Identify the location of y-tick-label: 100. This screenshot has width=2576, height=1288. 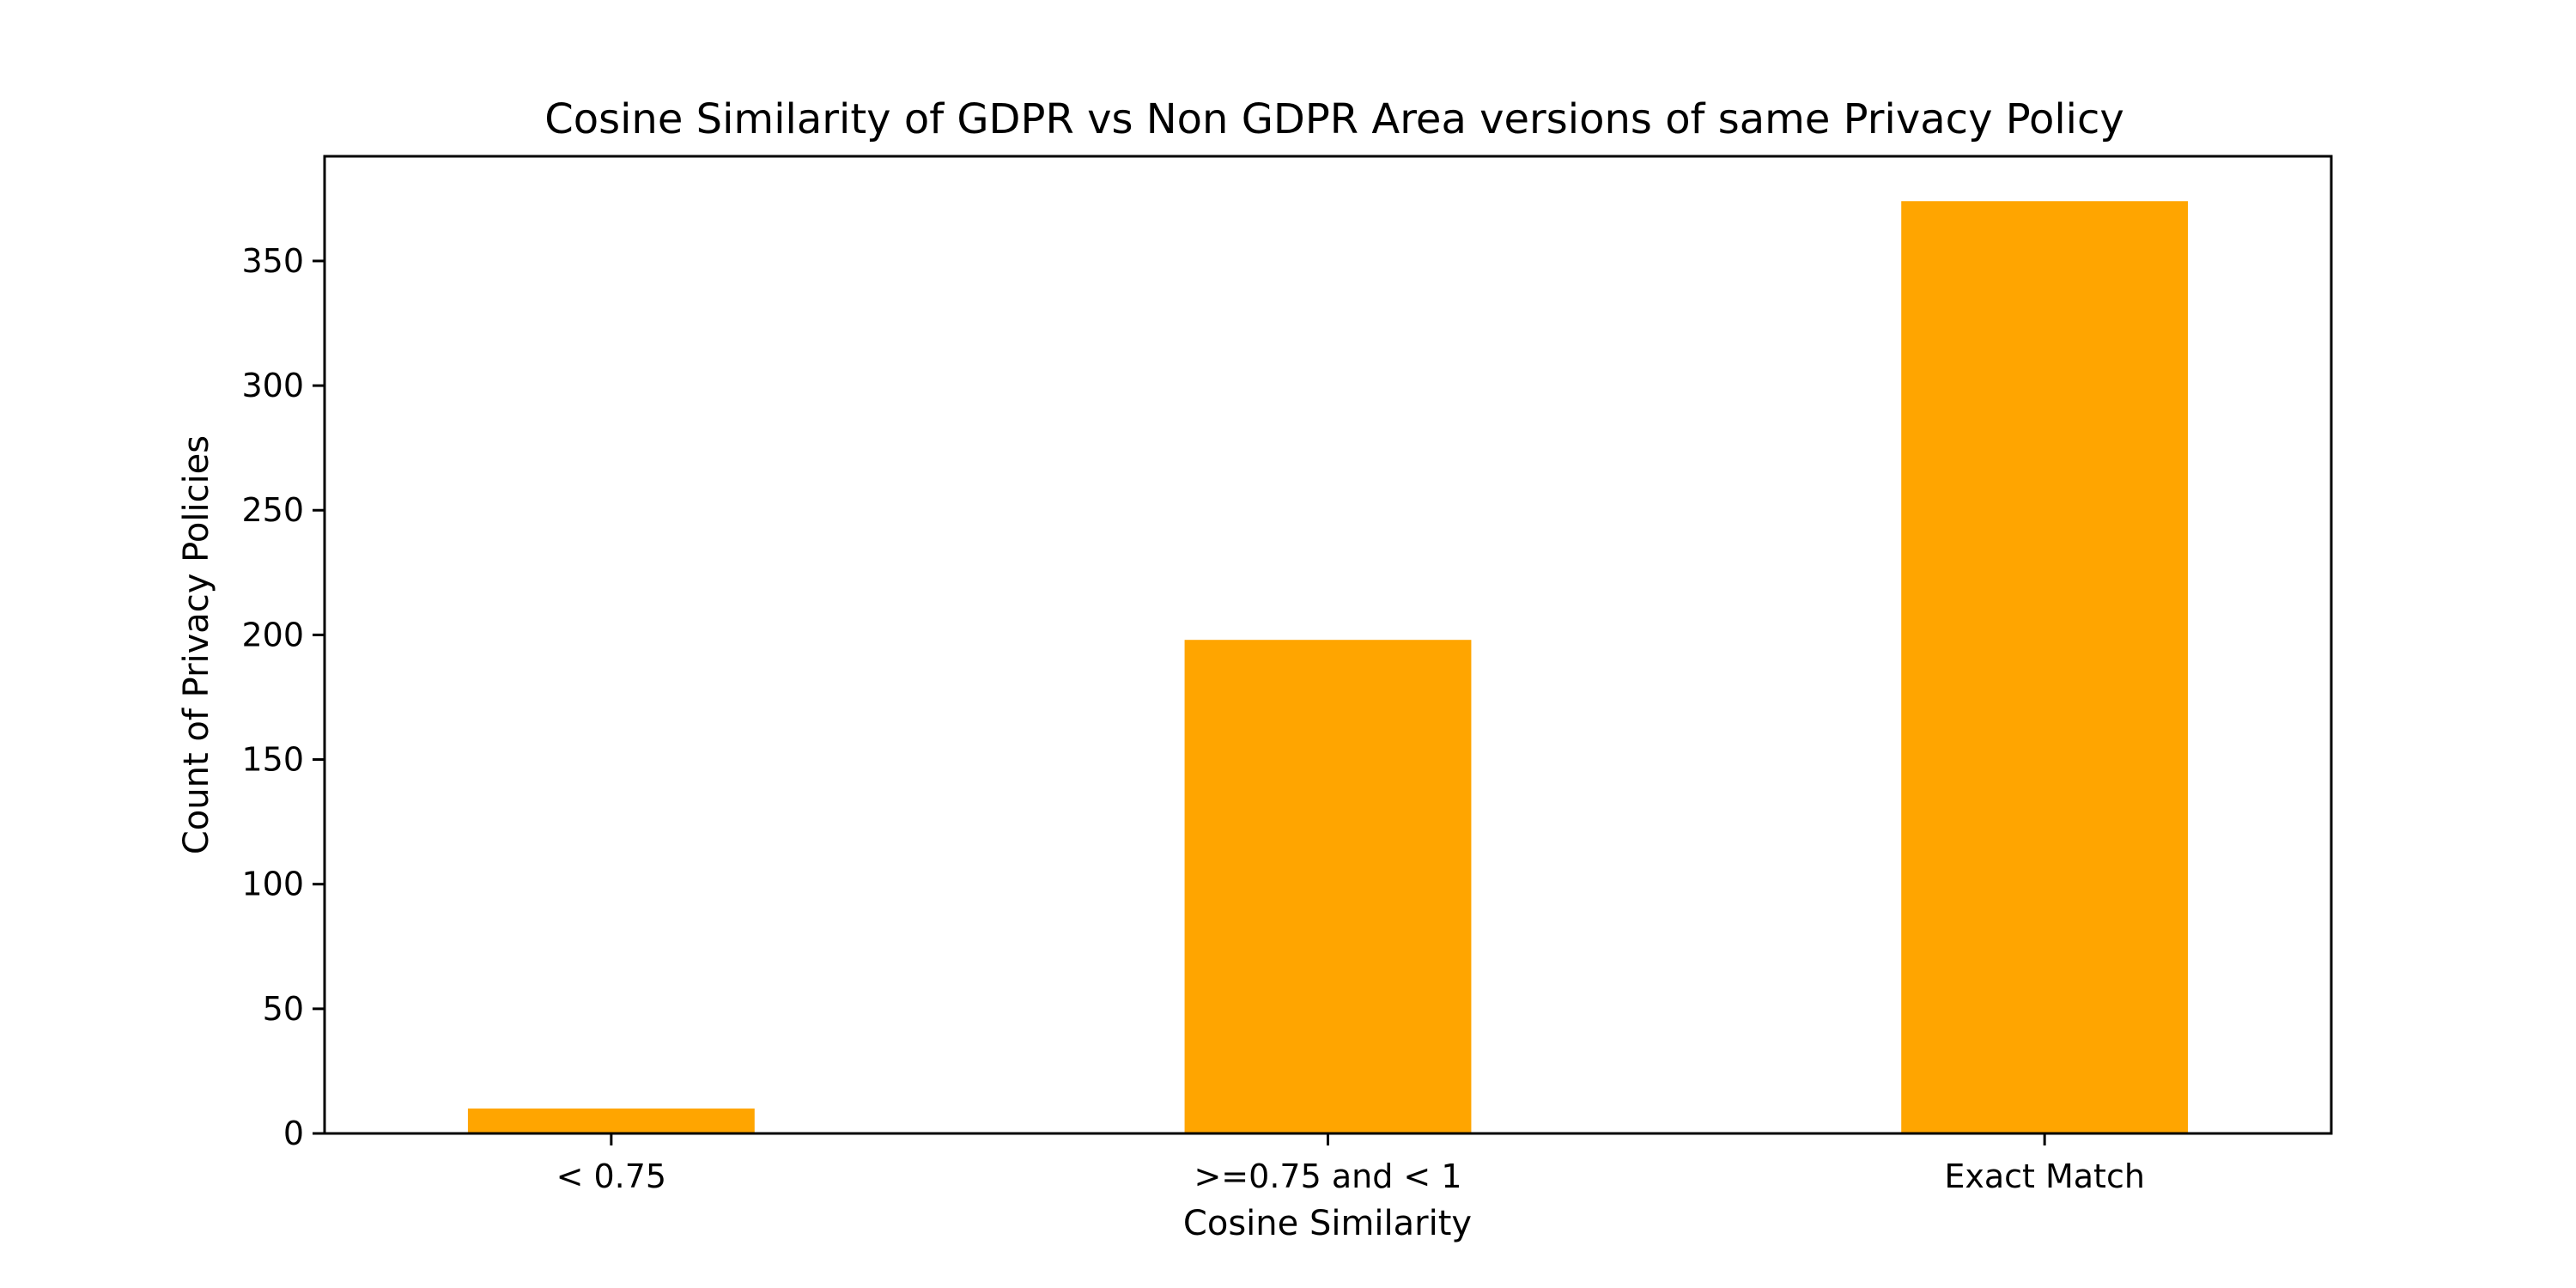
(272, 885).